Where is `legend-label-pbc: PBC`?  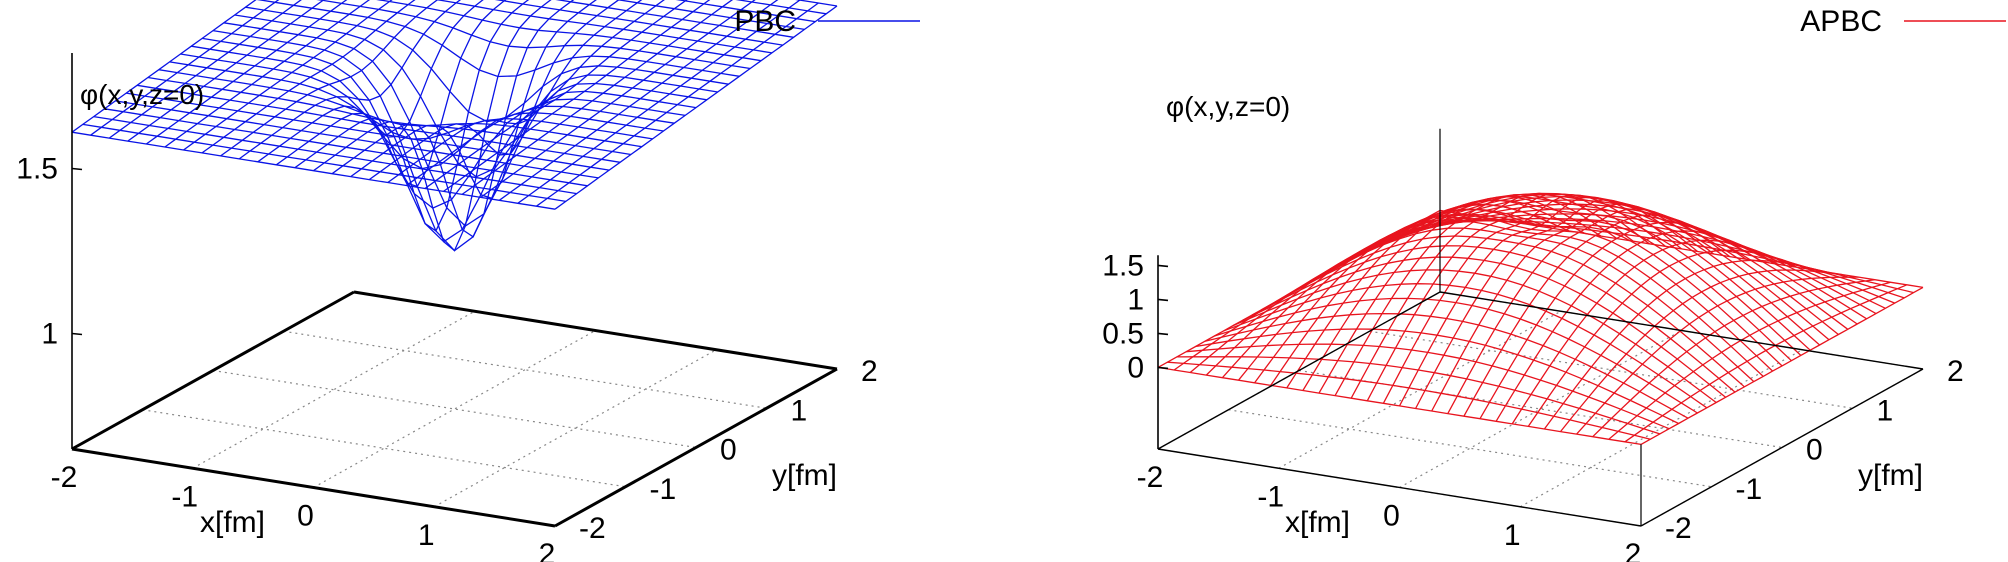
legend-label-pbc: PBC is located at coordinates (765, 21).